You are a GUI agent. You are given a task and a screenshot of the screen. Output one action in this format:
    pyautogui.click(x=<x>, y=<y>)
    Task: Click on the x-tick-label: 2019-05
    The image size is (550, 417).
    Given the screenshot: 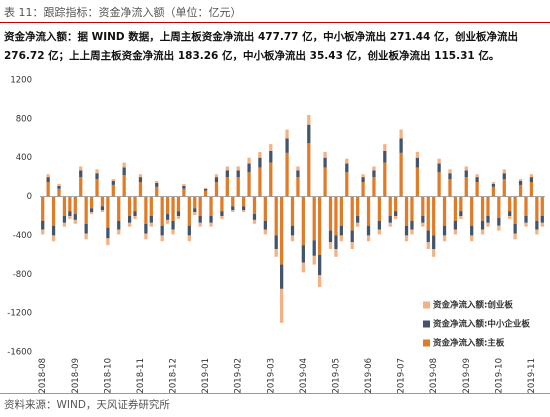 What is the action you would take?
    pyautogui.click(x=336, y=376)
    